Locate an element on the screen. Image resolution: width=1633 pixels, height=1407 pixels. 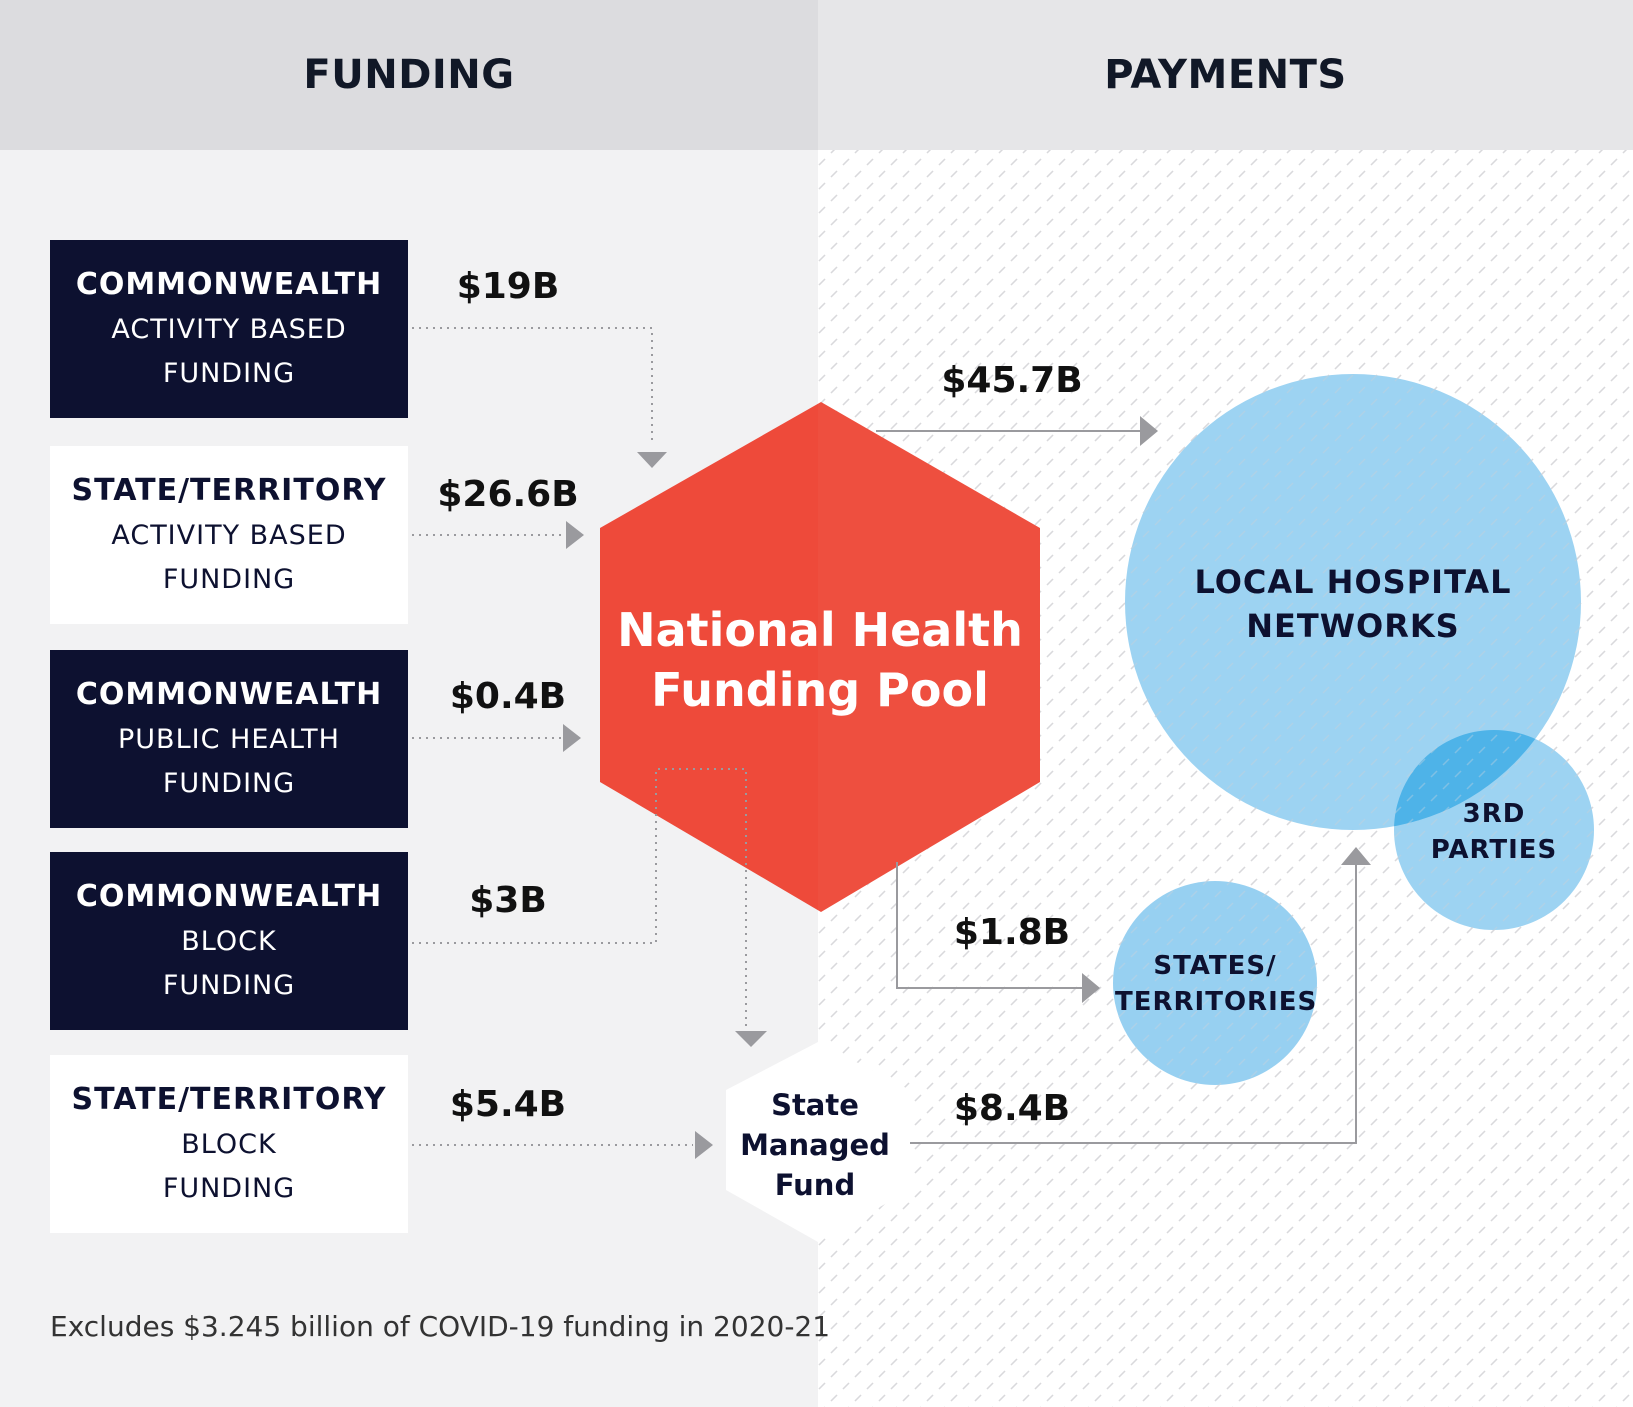
pool-hexagon-left is located at coordinates (709, 657).